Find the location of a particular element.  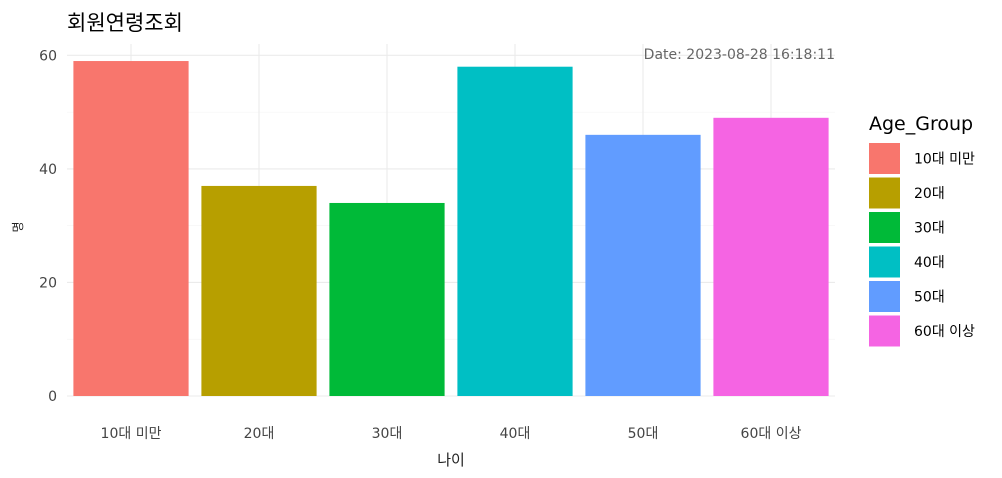

legend-label-1: 10대 미만 is located at coordinates (944, 160).